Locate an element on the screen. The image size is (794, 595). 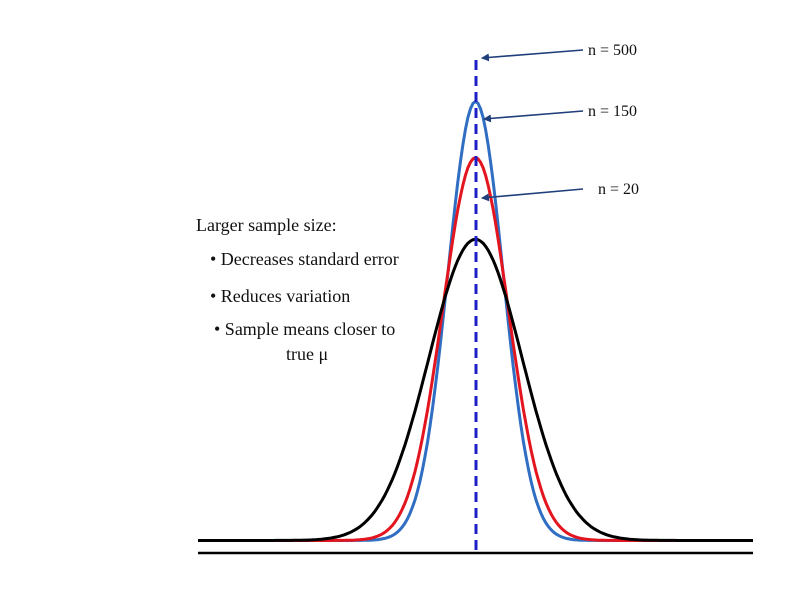
note-bullet-sample-means-continuation: true μ is located at coordinates (307, 354).